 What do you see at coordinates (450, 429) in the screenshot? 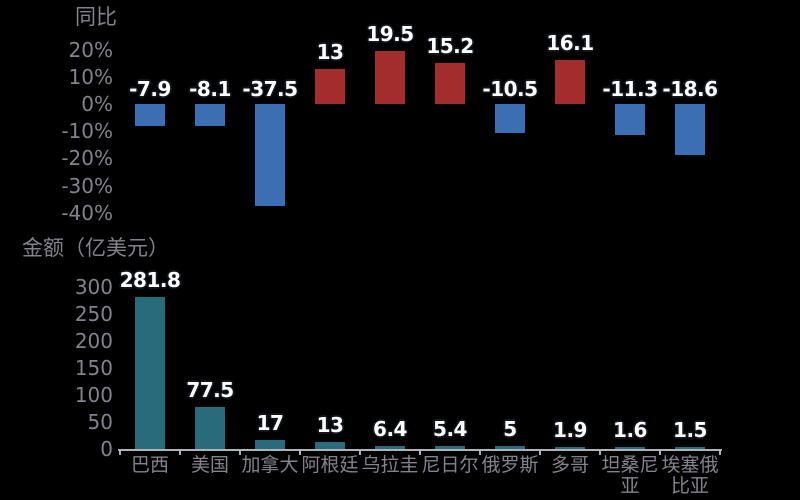
I see `data-label: 5.4` at bounding box center [450, 429].